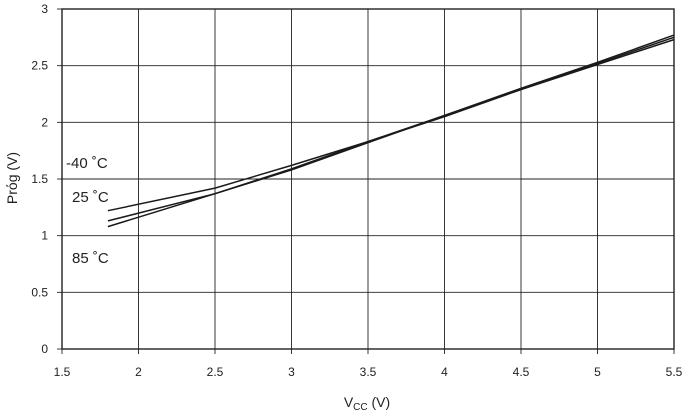  I want to click on y-tick-label: 1, so click(44, 236).